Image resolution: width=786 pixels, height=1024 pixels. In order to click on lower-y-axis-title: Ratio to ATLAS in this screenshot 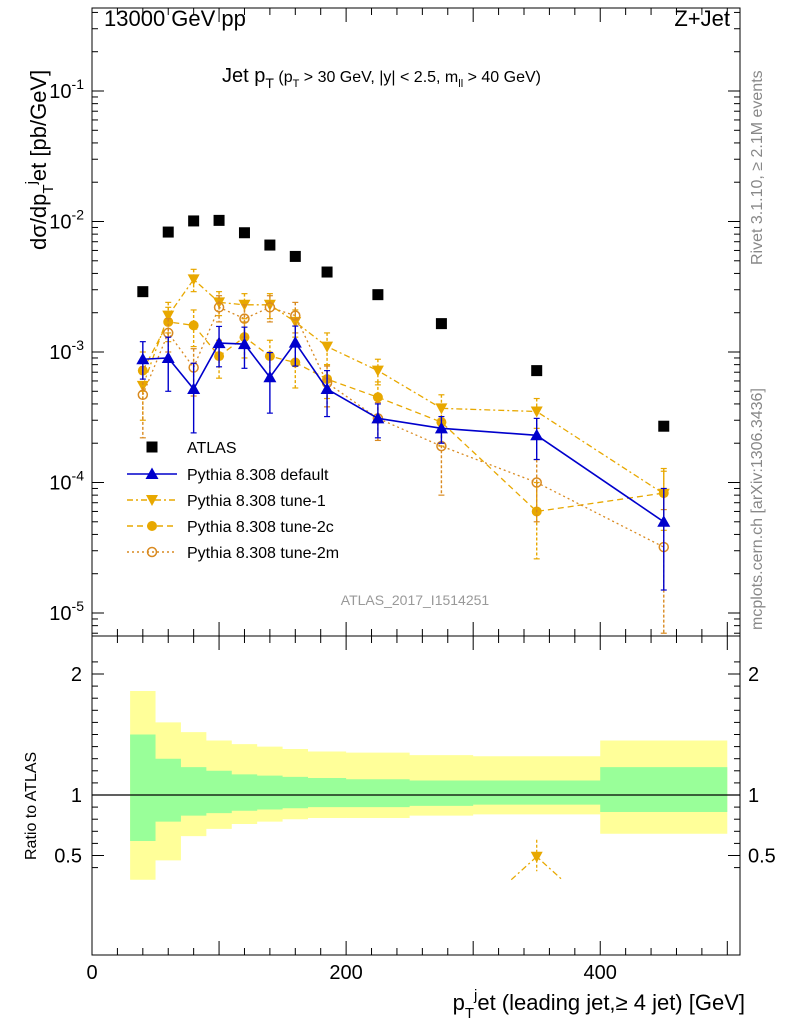, I will do `click(31, 806)`.